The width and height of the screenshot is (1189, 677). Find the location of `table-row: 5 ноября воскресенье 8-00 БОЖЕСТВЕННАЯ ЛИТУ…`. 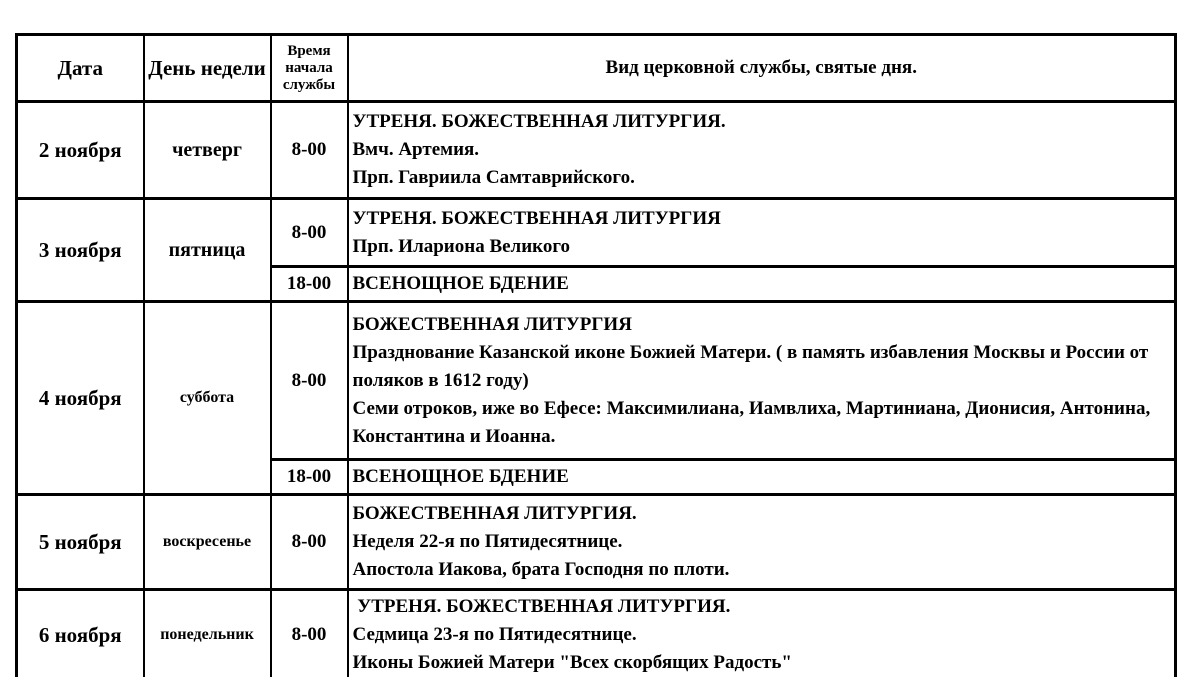

table-row: 5 ноября воскресенье 8-00 БОЖЕСТВЕННАЯ ЛИТУ… is located at coordinates (596, 542).